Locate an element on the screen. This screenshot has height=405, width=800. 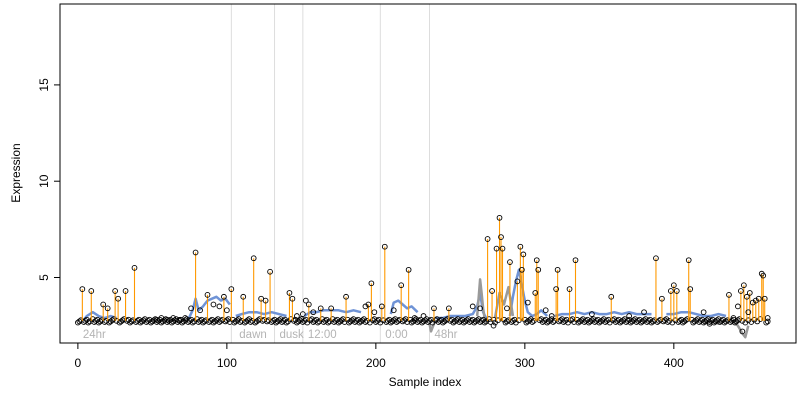
x-tick-label: 400 is located at coordinates (674, 363).